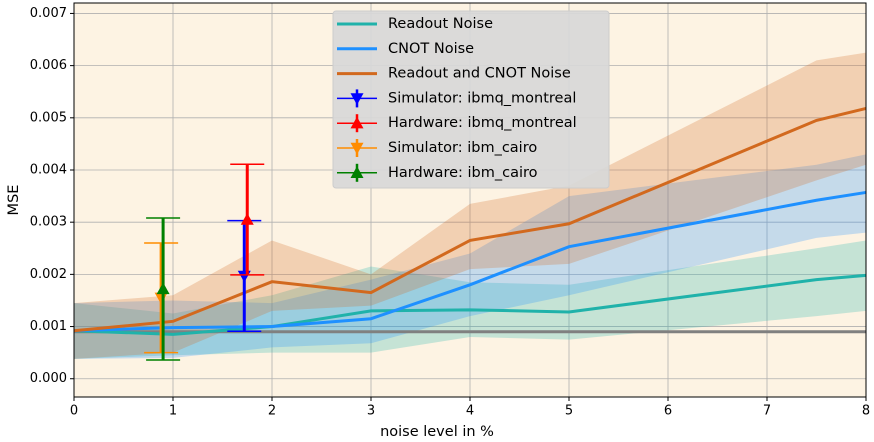  I want to click on legend-label: Hardware: ibmq_montreal, so click(482, 123).